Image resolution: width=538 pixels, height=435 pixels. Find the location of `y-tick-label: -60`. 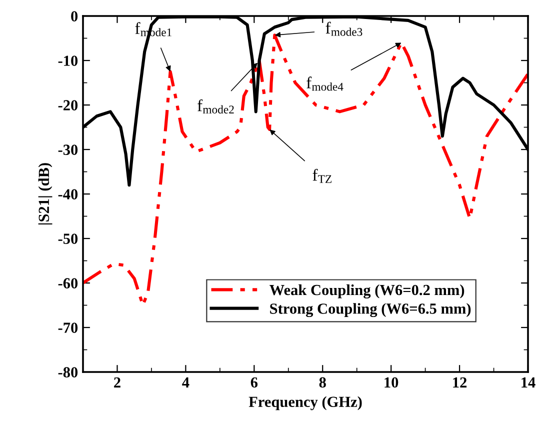

y-tick-label: -60 is located at coordinates (68, 283).